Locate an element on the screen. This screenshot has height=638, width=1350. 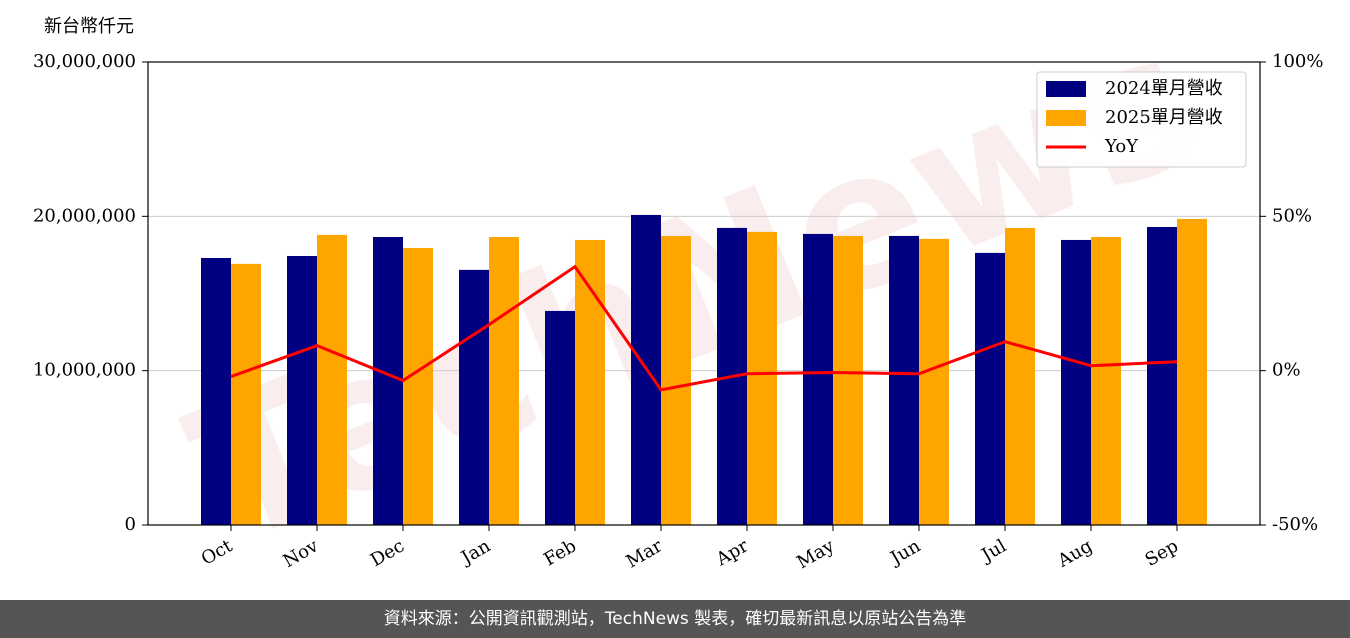
x-tick-label: Feb is located at coordinates (560, 552).